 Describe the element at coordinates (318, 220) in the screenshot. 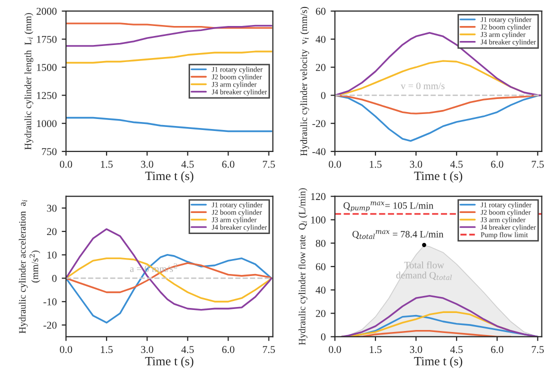

I see `y-tick-label: 100` at that location.